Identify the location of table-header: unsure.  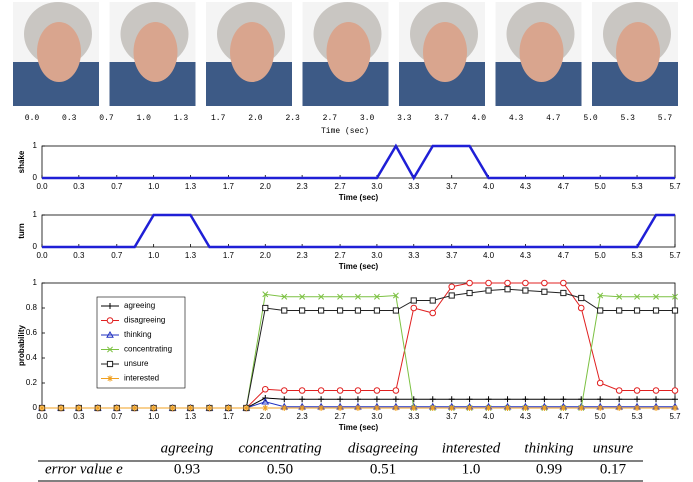
(613, 448).